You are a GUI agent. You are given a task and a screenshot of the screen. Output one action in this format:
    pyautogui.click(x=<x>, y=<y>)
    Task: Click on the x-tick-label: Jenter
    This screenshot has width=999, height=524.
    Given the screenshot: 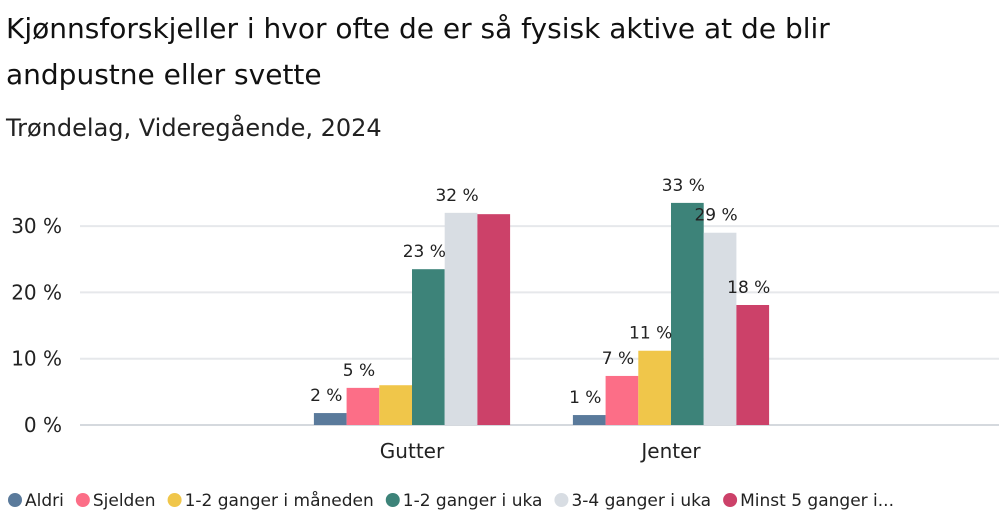 What is the action you would take?
    pyautogui.click(x=670, y=451)
    